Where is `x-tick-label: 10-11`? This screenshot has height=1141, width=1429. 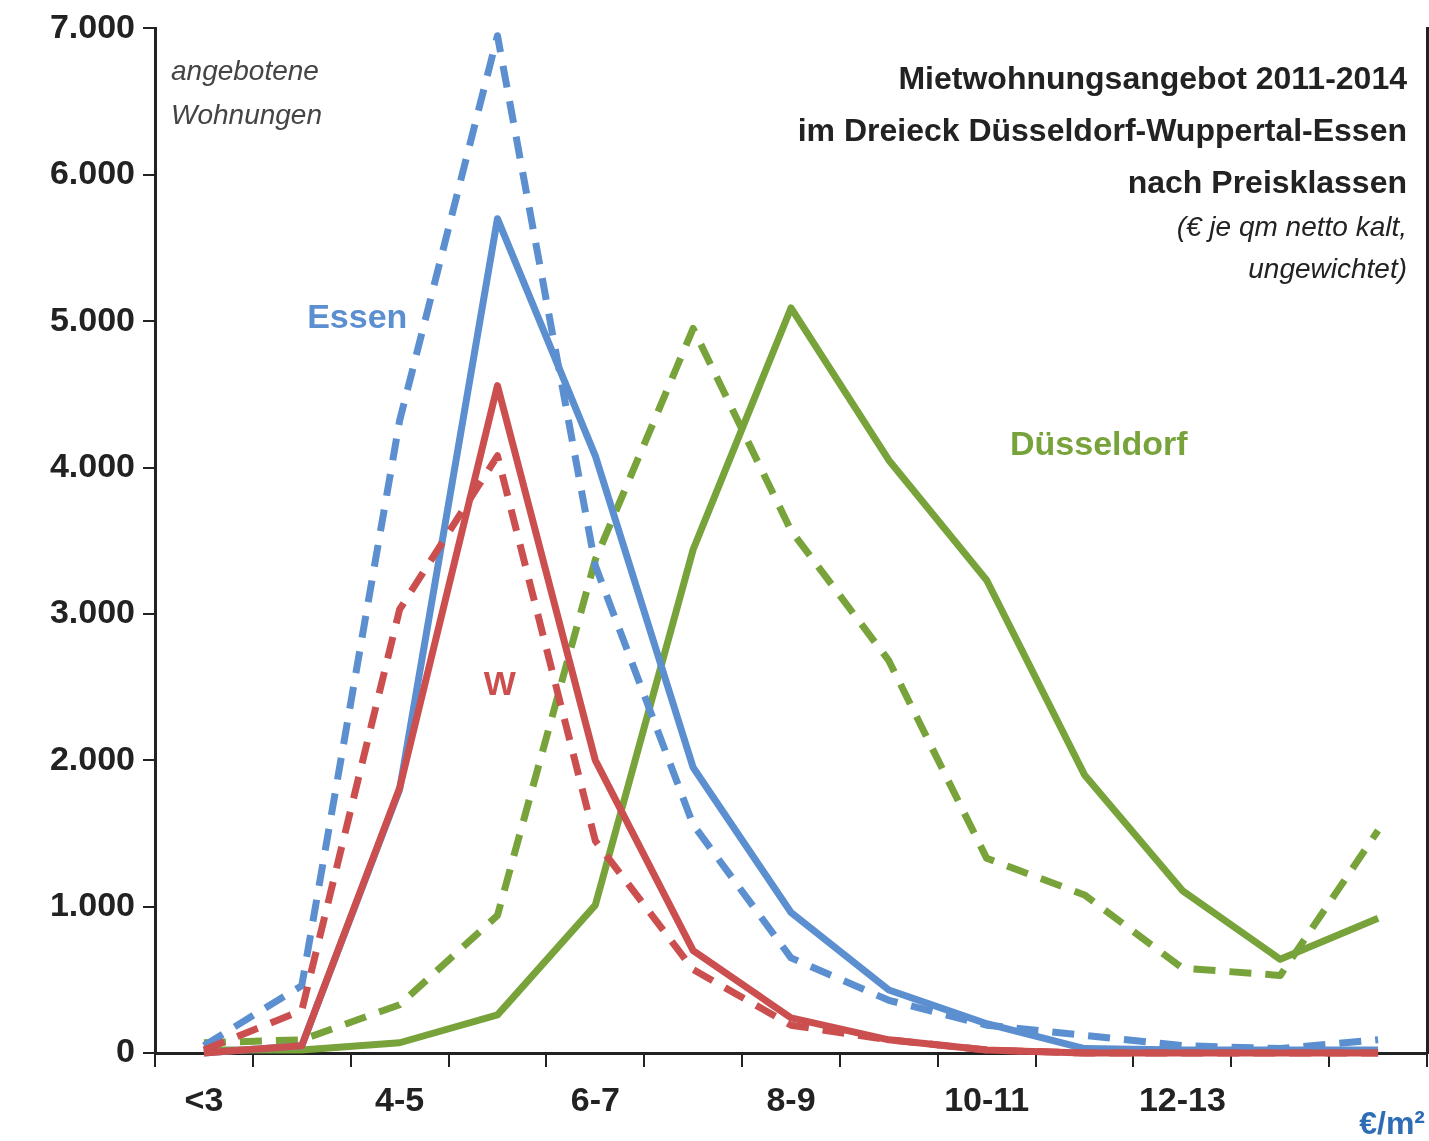 x-tick-label: 10-11 is located at coordinates (987, 1098).